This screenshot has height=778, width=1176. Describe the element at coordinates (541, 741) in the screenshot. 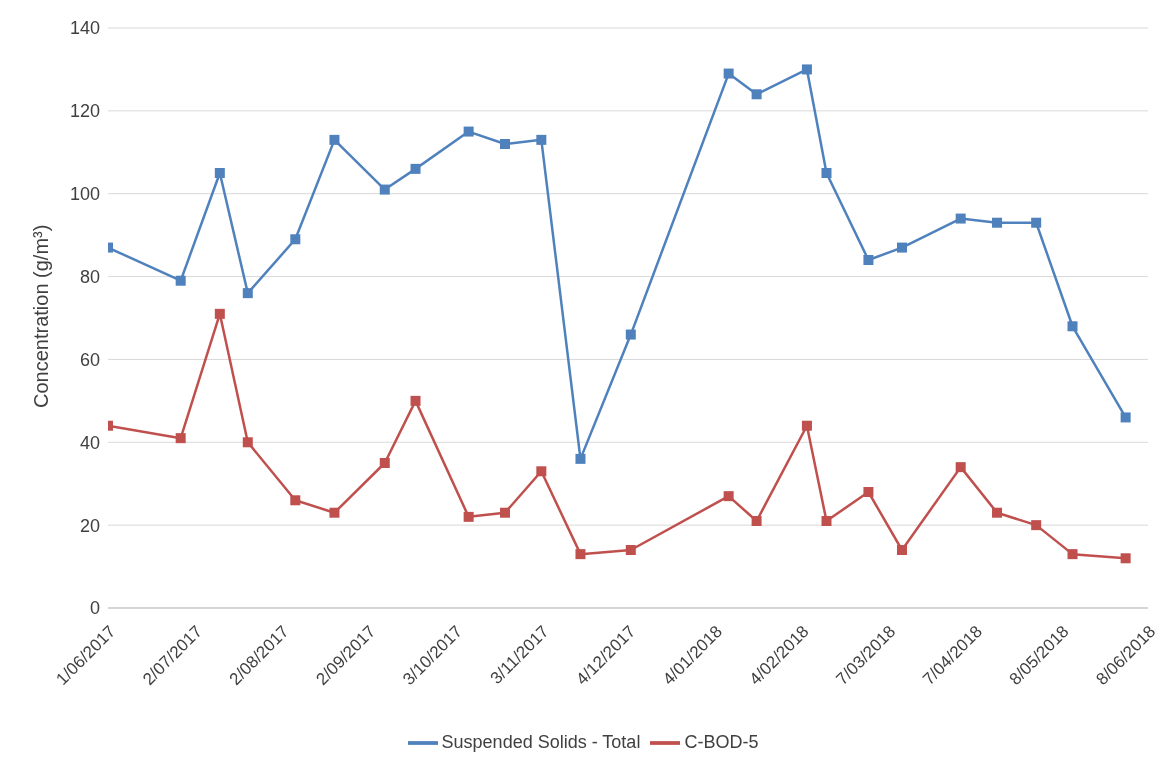

I see `legend-label: Suspended Solids - Total` at that location.